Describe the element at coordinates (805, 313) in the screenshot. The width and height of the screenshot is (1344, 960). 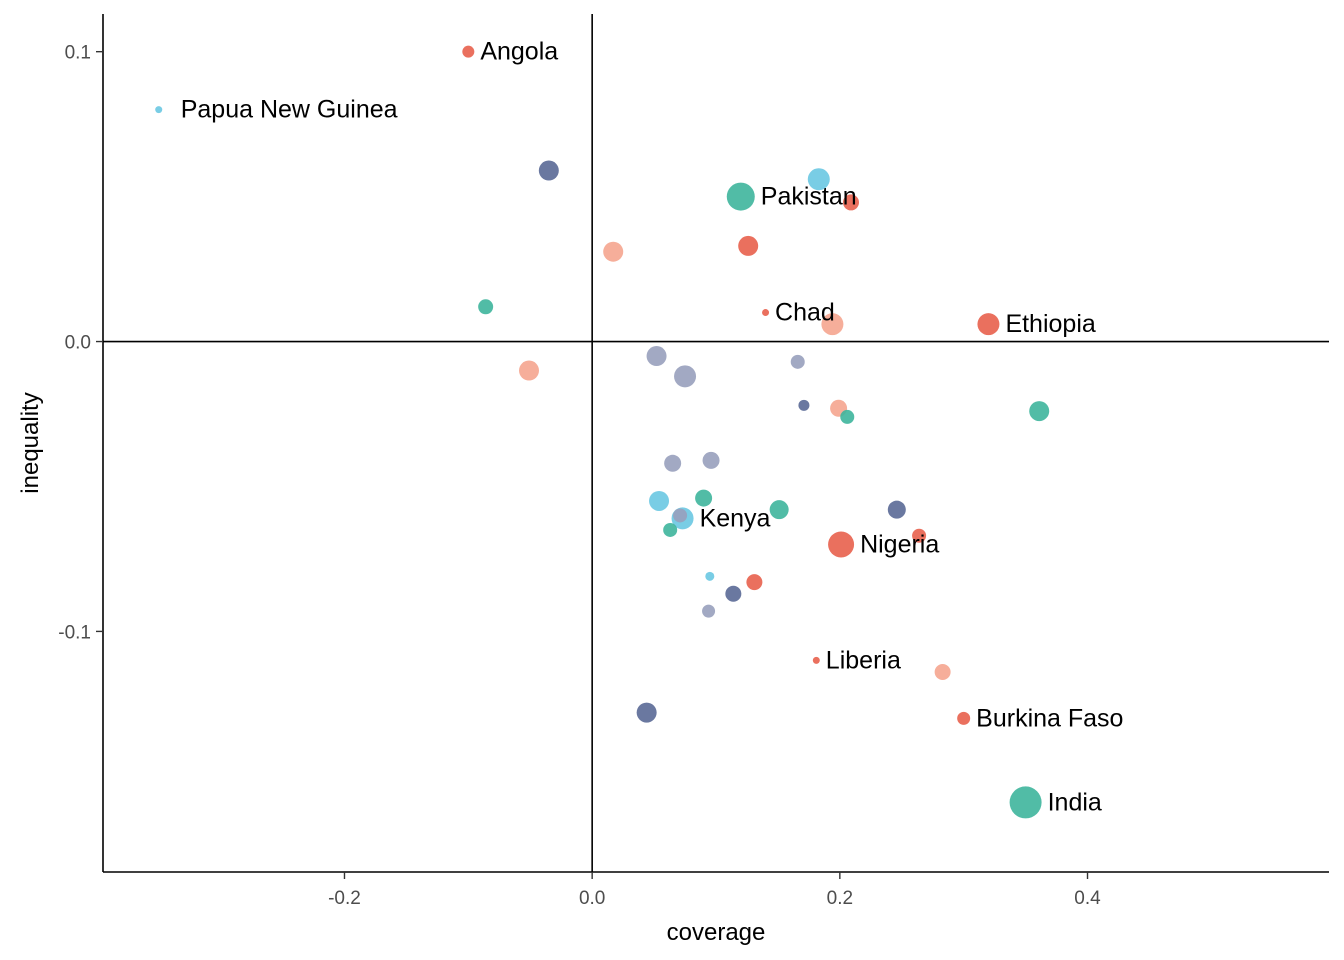
I see `point-label: Chad` at that location.